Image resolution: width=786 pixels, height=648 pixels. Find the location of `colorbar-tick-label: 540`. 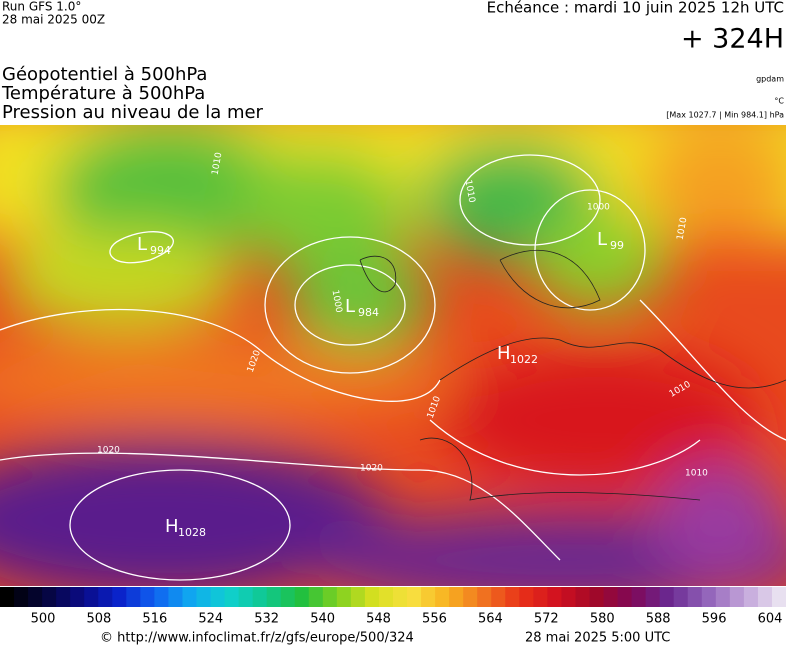

colorbar-tick-label: 540 is located at coordinates (322, 619).